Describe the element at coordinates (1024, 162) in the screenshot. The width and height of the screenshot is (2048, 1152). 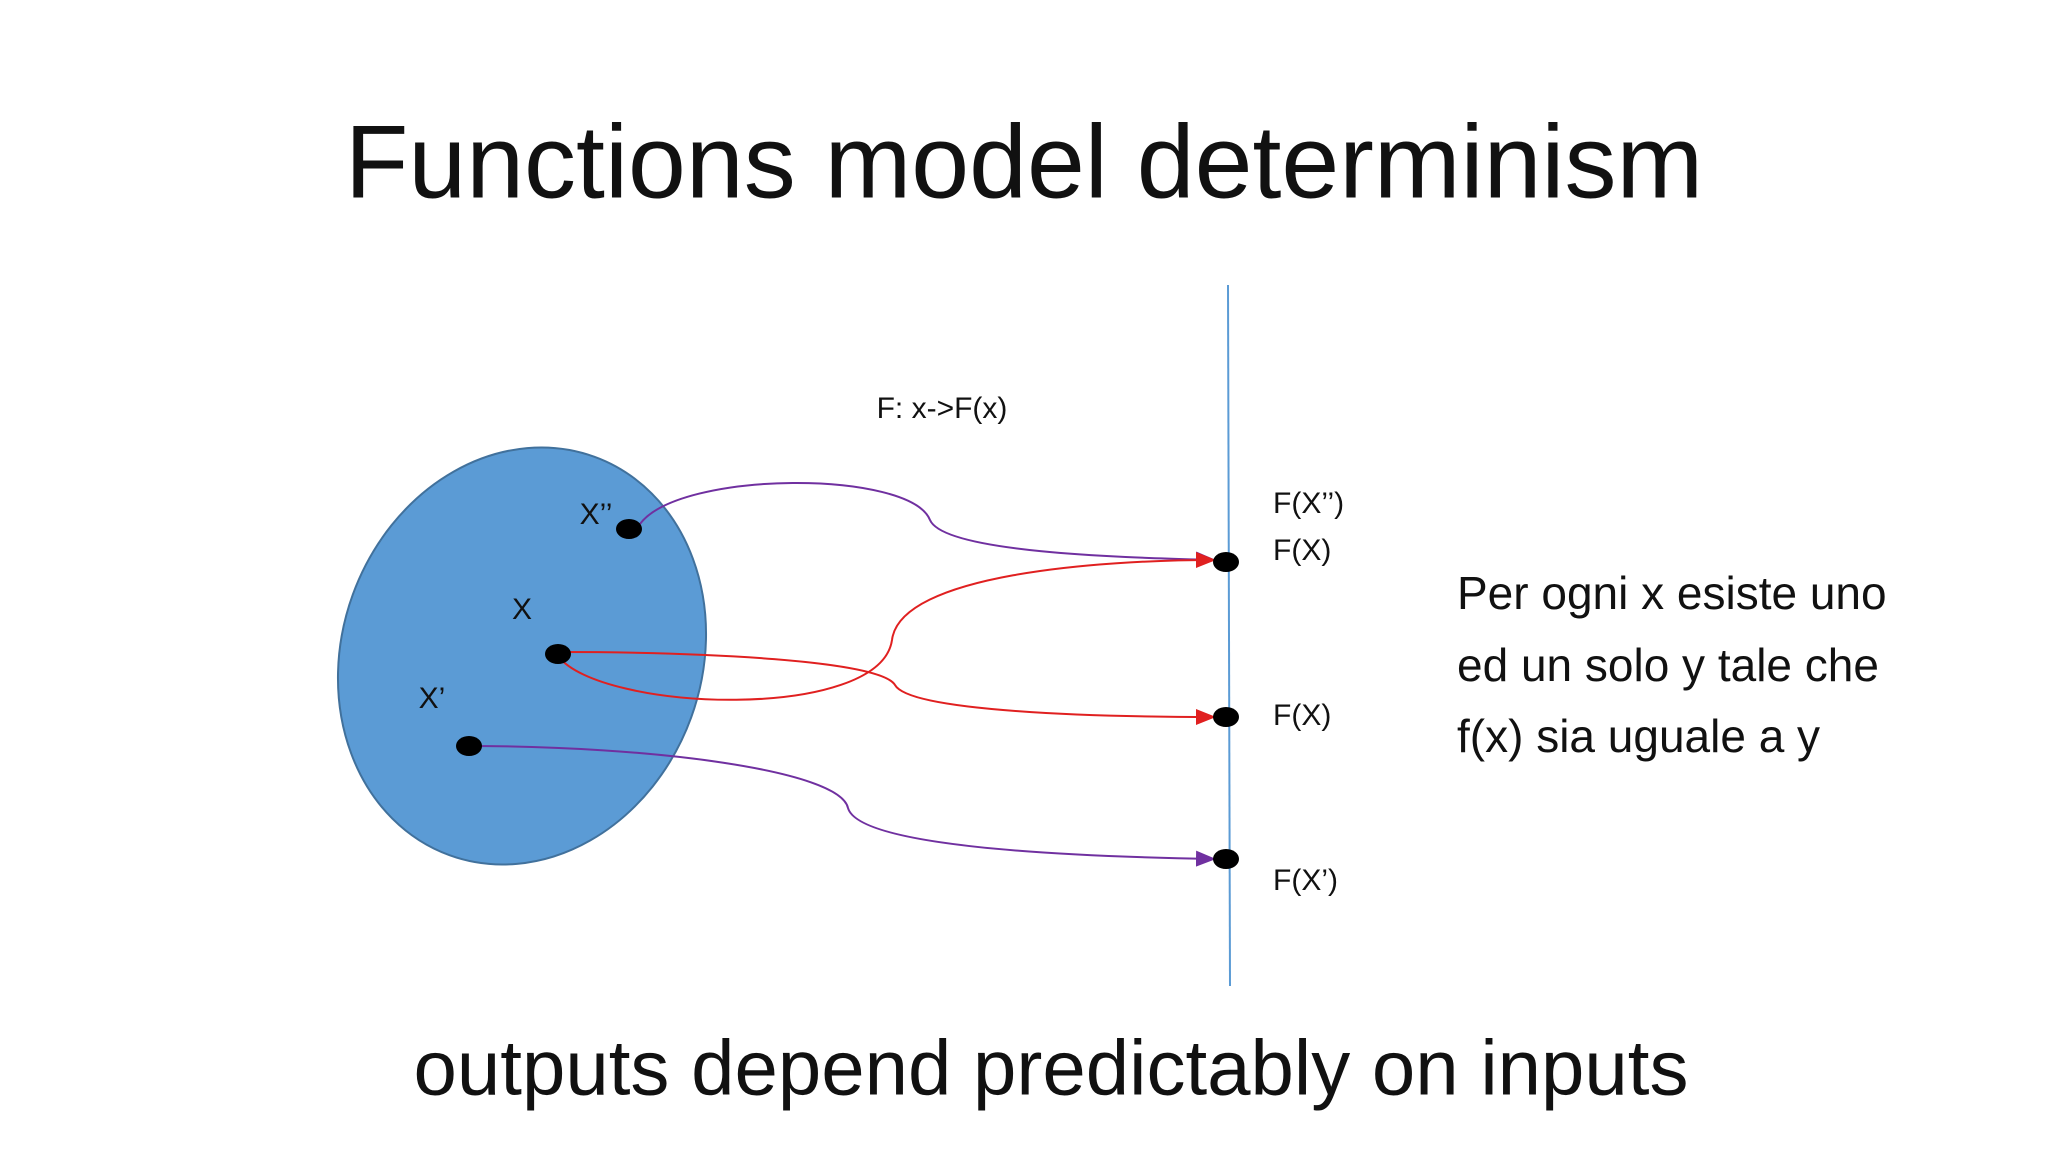
I see `title: Functions model determinism` at that location.